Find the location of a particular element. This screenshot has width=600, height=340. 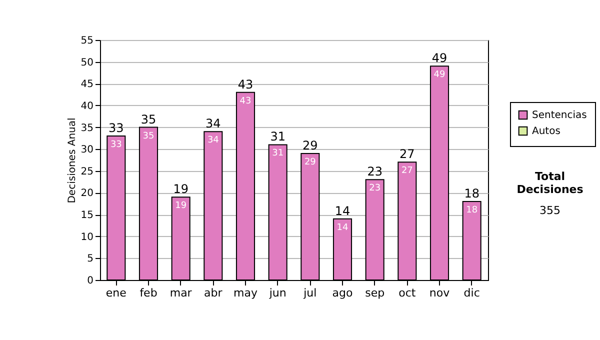

total-label: 43 is located at coordinates (246, 84).